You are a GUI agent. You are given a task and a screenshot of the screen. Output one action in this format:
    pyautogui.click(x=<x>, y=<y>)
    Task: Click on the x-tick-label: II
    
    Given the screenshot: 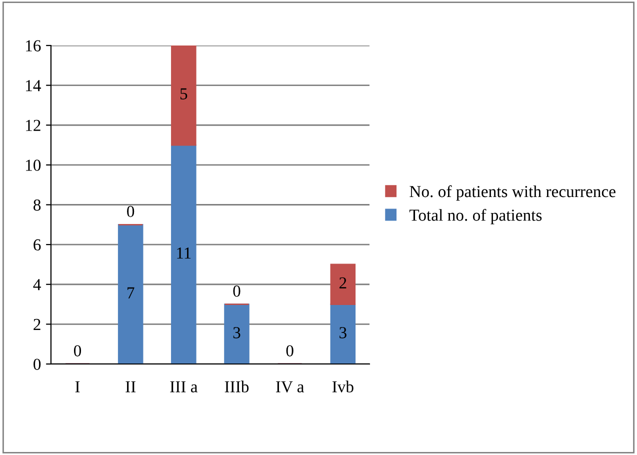 What is the action you would take?
    pyautogui.click(x=131, y=386)
    